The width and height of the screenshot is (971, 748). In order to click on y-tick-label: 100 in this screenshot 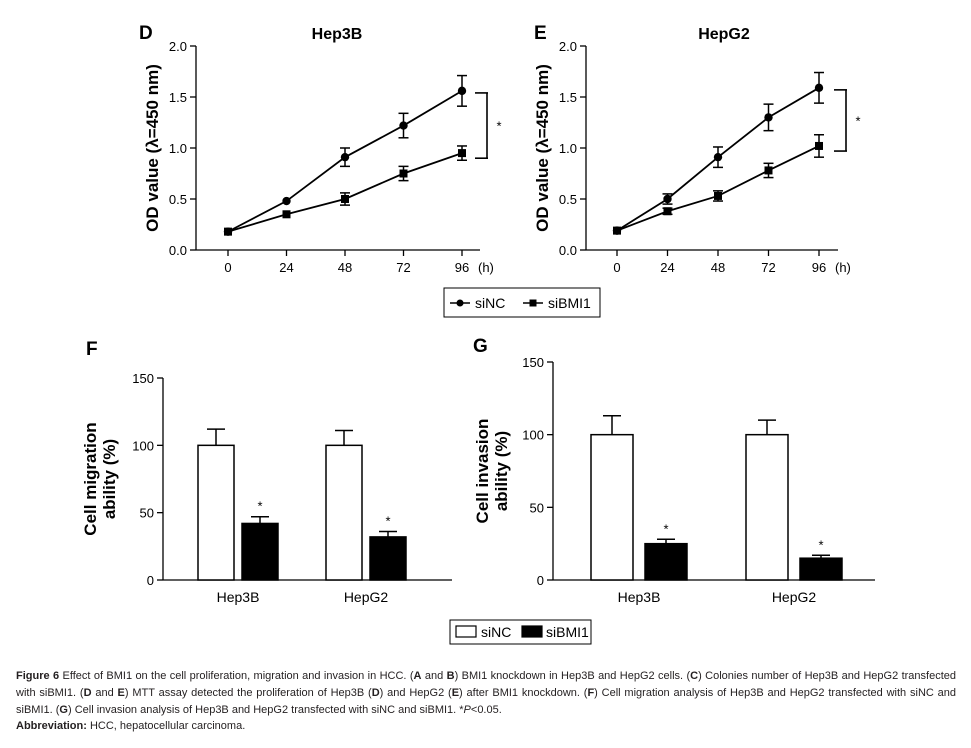, I will do `click(143, 445)`.